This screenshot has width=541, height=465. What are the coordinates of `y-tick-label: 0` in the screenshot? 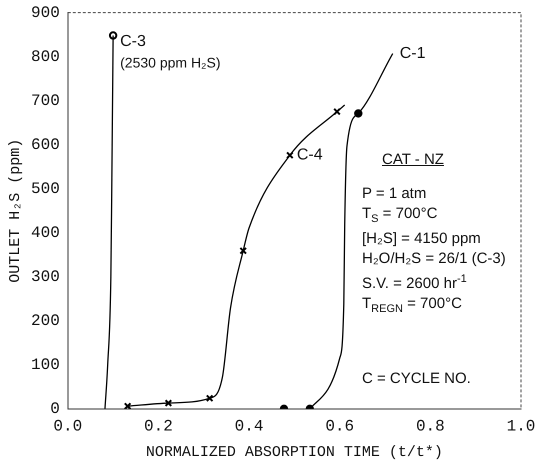 It's located at (55, 409).